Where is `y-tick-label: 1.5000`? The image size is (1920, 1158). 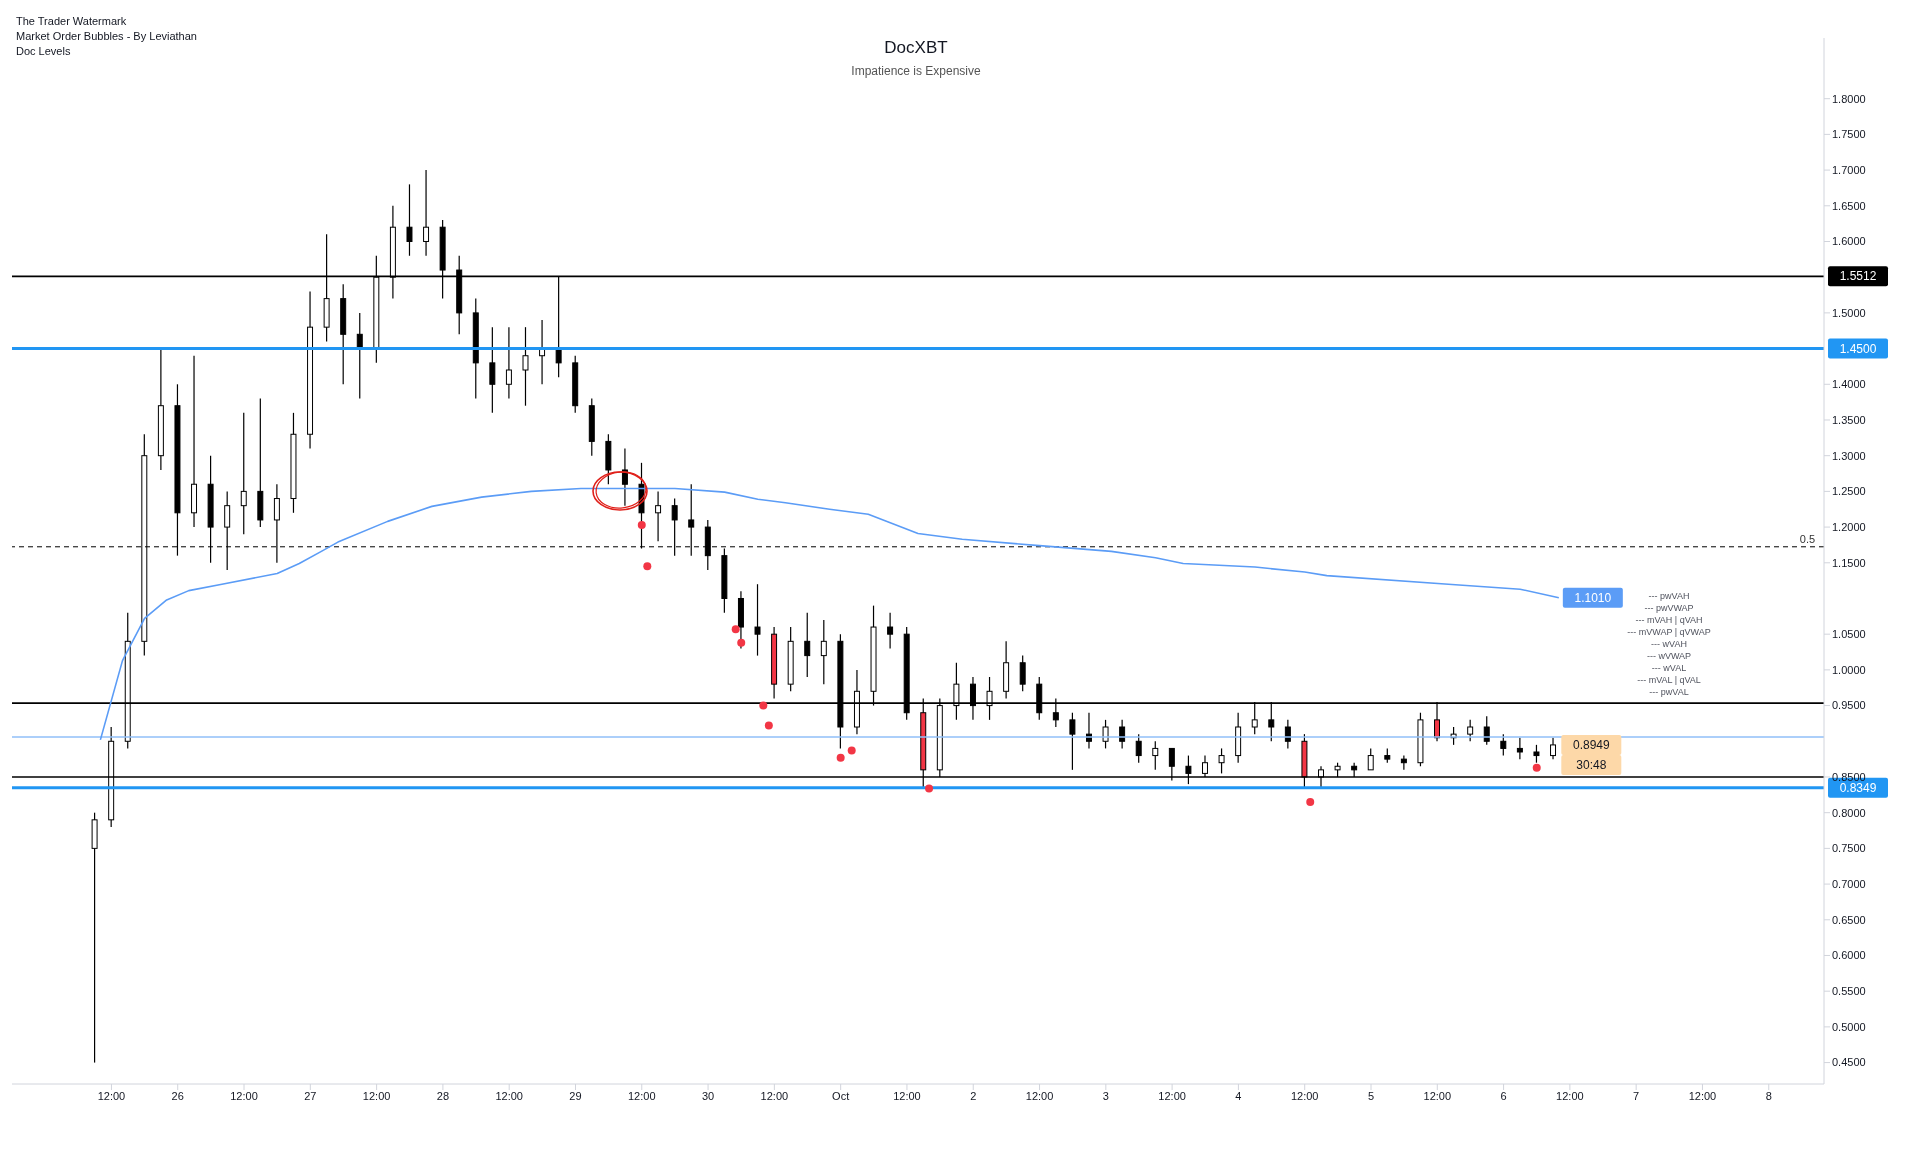 y-tick-label: 1.5000 is located at coordinates (1849, 312).